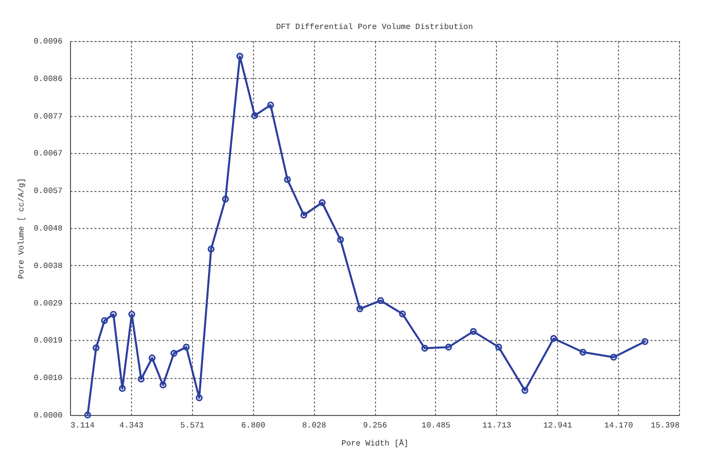  Describe the element at coordinates (48, 229) in the screenshot. I see `y-tick-label: 0.0048` at that location.